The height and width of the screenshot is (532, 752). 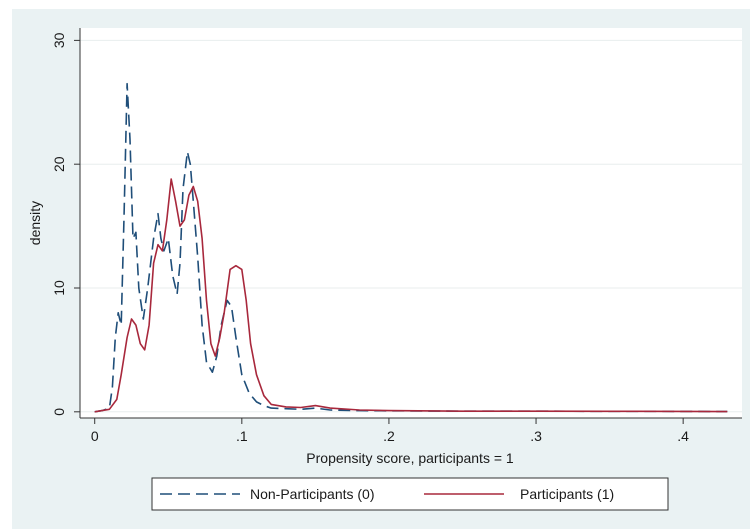 I want to click on x-axis-title: Propensity score, participants = 1, so click(x=410, y=458).